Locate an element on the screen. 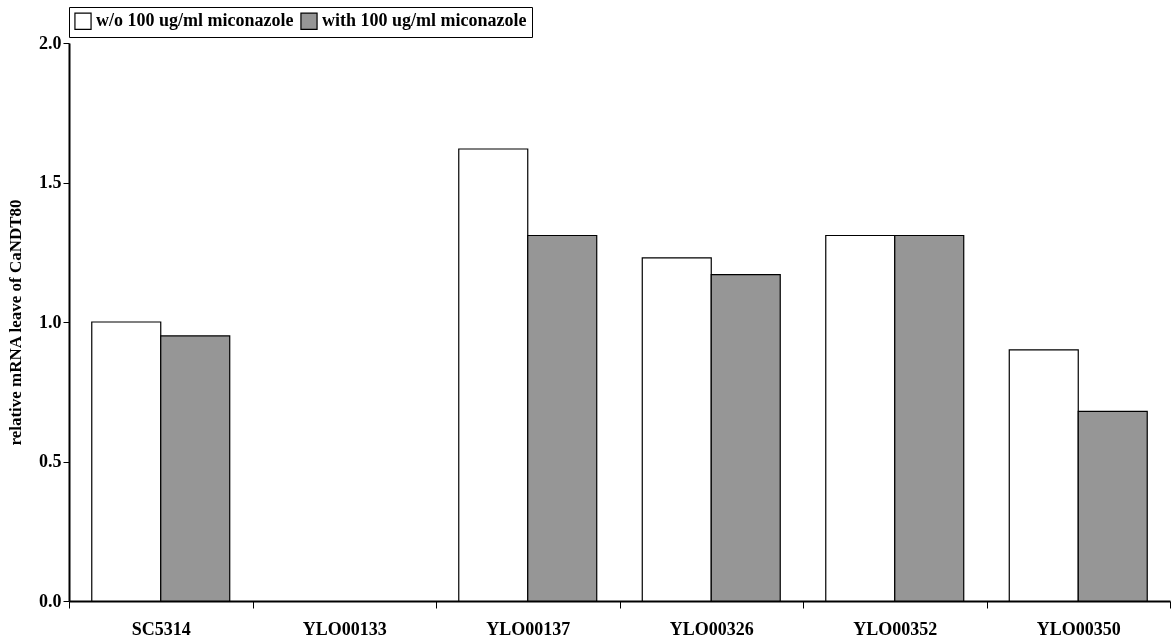 The height and width of the screenshot is (644, 1175). y-tick-label: 2.0 is located at coordinates (50, 42).